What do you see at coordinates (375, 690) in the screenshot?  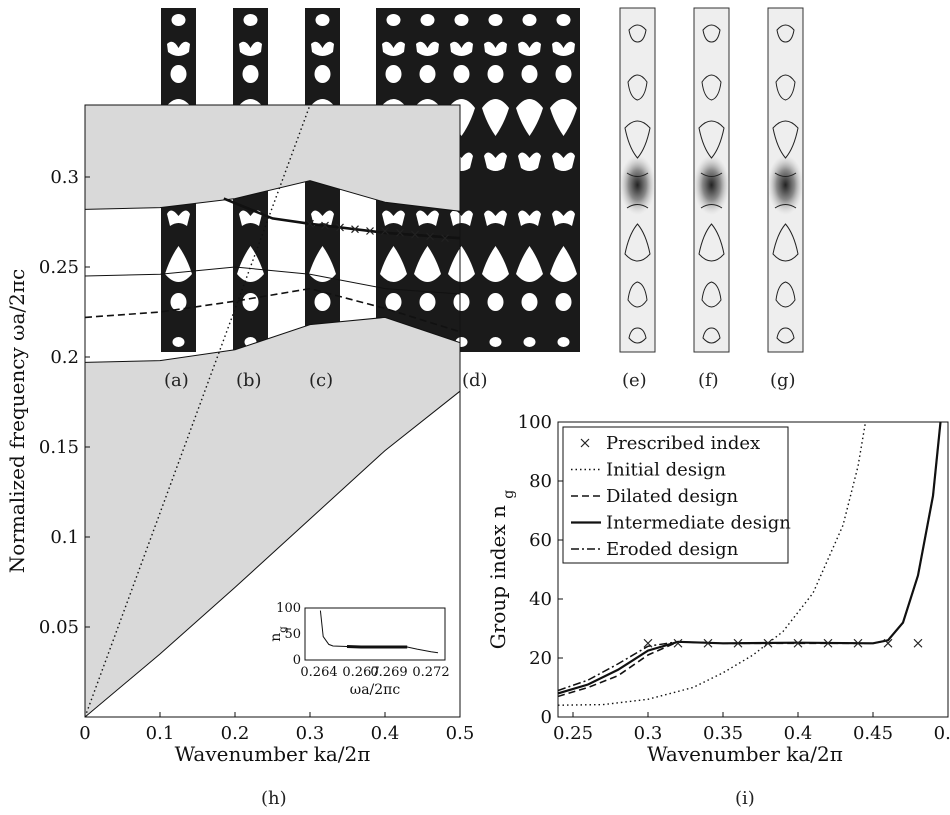 I see `inset-x-axis-label: ωa/2πc` at bounding box center [375, 690].